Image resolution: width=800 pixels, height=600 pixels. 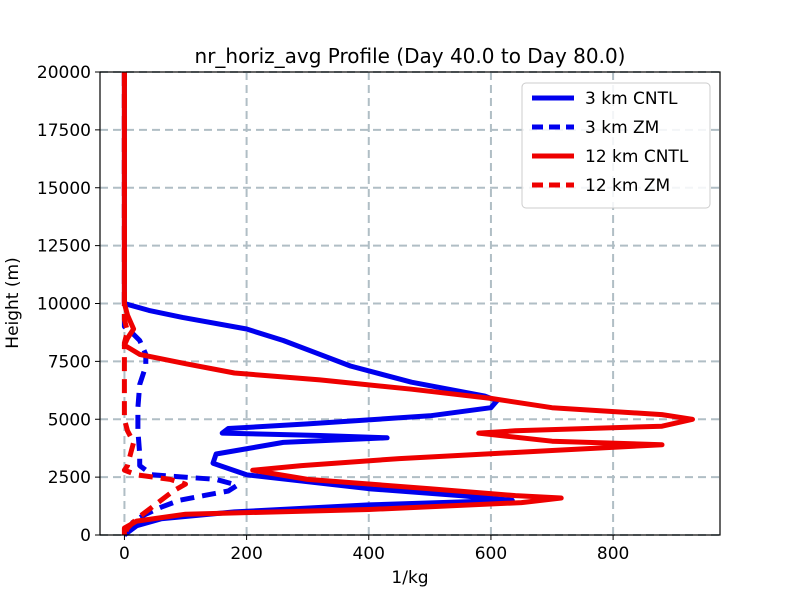 What do you see at coordinates (491, 554) in the screenshot?
I see `x-tick-label: 600` at bounding box center [491, 554].